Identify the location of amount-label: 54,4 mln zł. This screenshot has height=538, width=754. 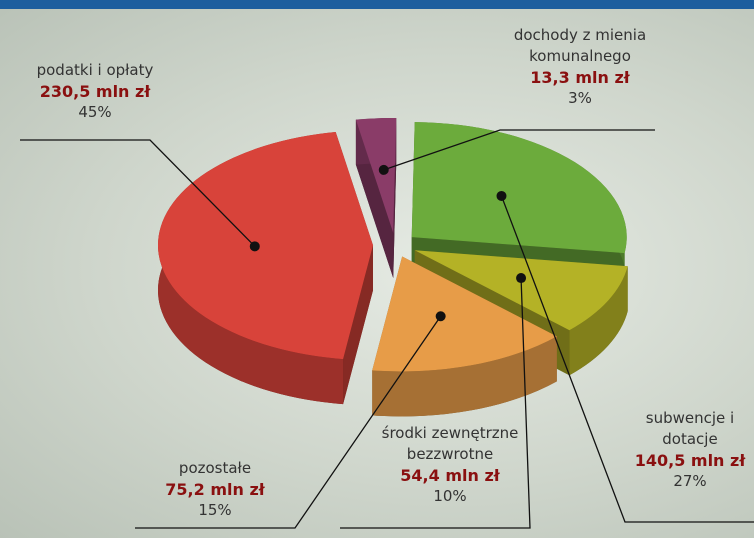
(450, 475).